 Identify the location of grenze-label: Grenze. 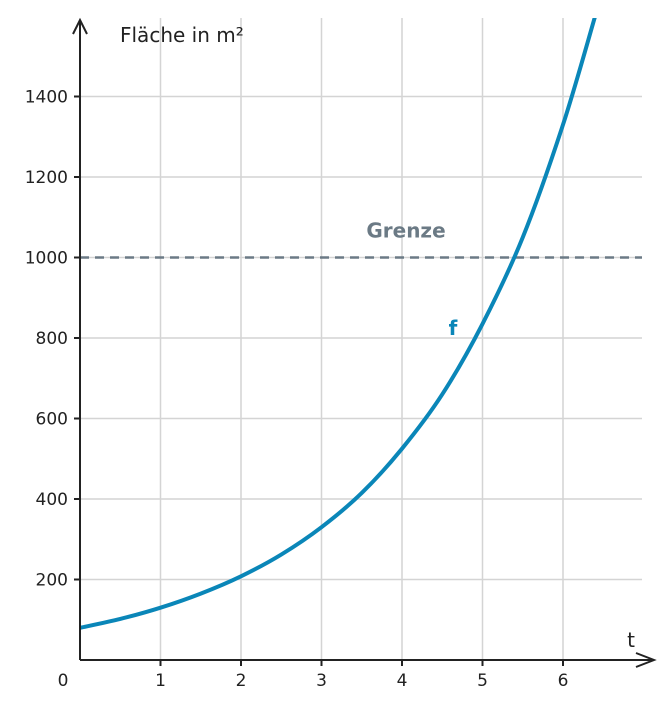
(405, 231).